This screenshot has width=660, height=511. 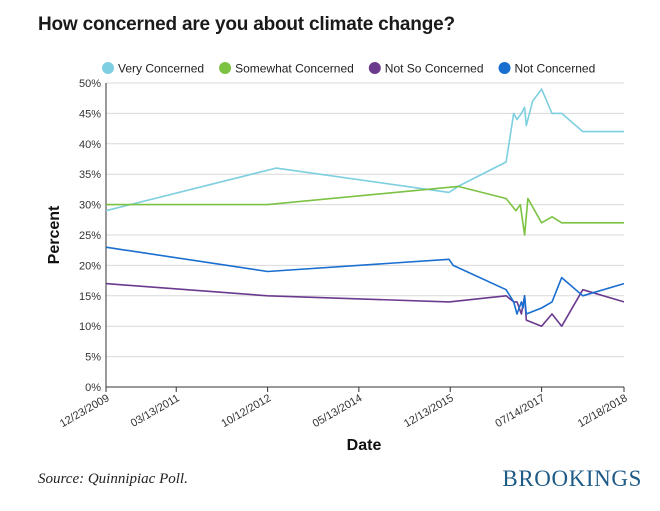 What do you see at coordinates (90, 297) in the screenshot?
I see `y-tick-label: 15%` at bounding box center [90, 297].